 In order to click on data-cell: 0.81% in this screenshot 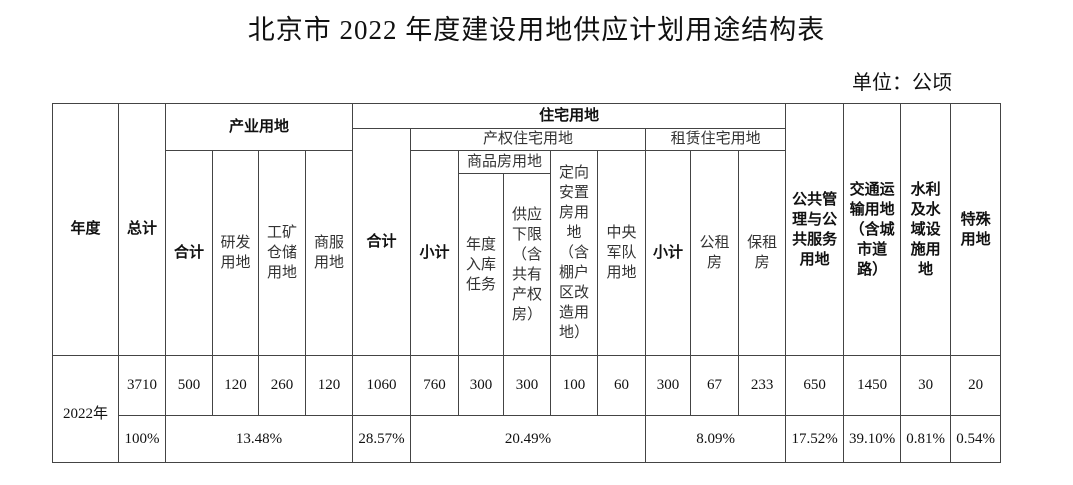, I will do `click(926, 439)`.